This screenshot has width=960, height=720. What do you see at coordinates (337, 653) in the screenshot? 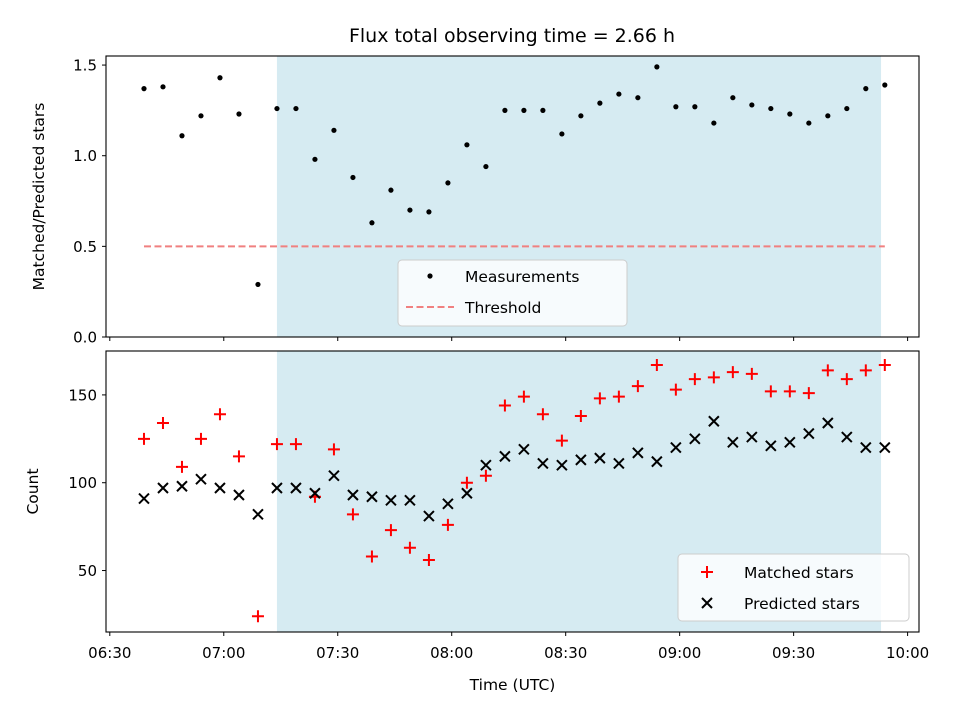
I see `time-x-tick-label: 07:30` at bounding box center [337, 653].